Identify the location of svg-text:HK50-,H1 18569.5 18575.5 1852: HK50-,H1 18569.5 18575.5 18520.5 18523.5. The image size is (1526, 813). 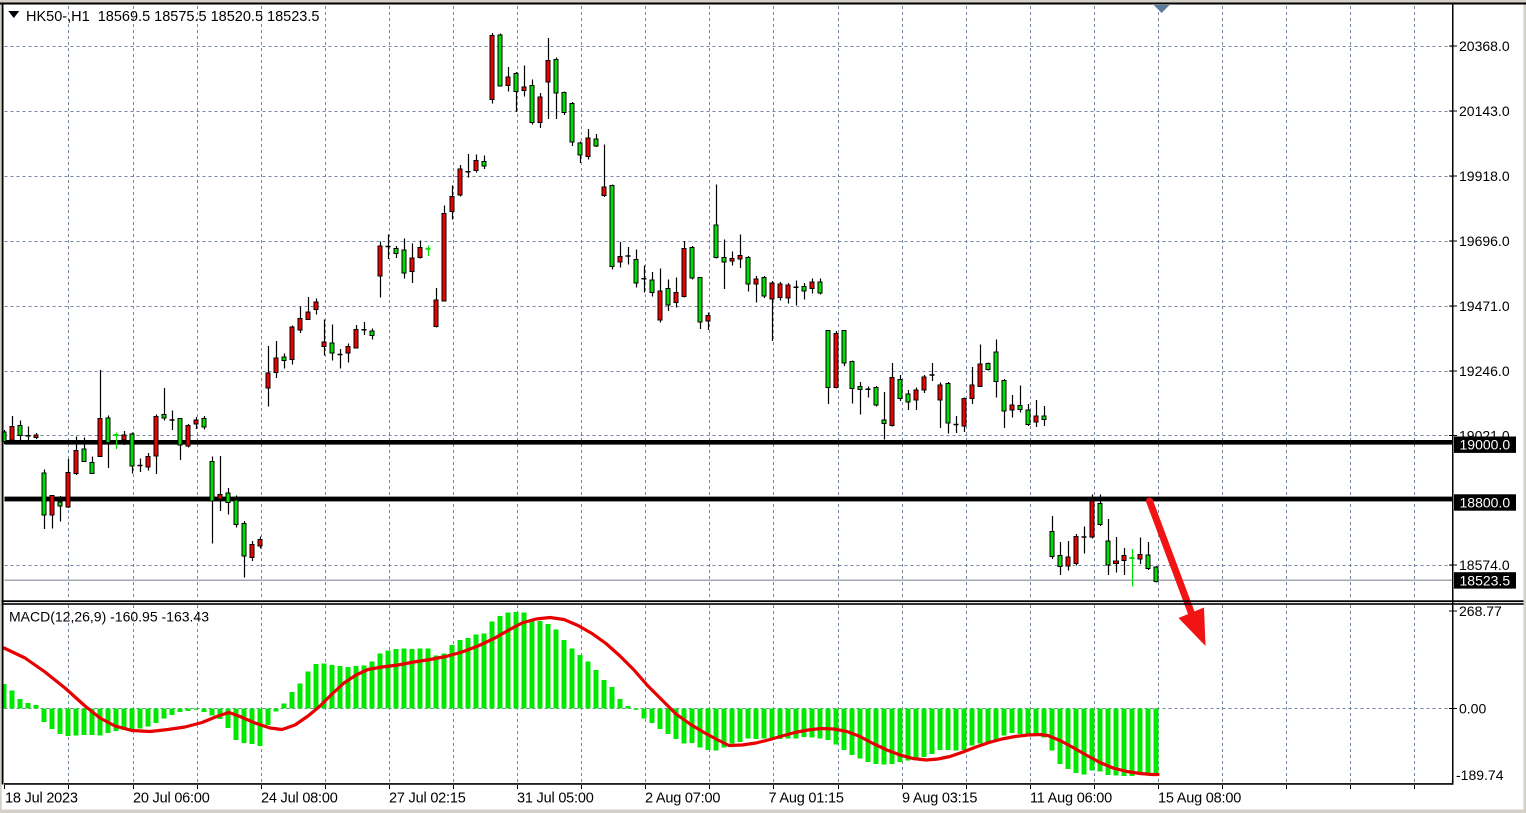
(172, 17).